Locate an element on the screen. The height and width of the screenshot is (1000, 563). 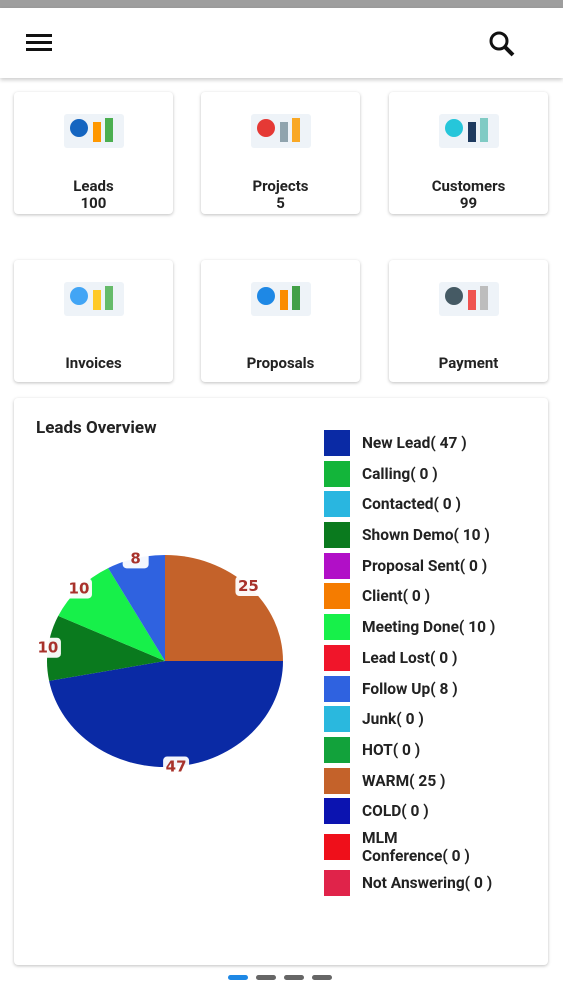
legend-label: Proposal Sent( 0 ) is located at coordinates (425, 565).